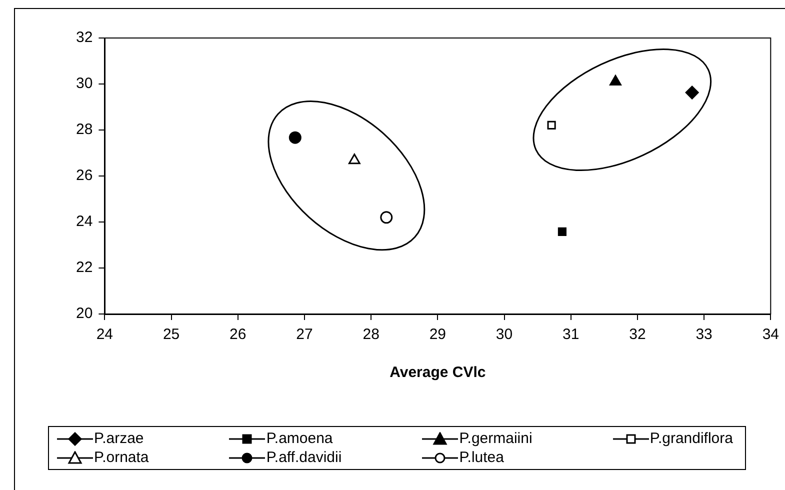 The width and height of the screenshot is (785, 490). What do you see at coordinates (437, 335) in the screenshot?
I see `x-tick-label: 29` at bounding box center [437, 335].